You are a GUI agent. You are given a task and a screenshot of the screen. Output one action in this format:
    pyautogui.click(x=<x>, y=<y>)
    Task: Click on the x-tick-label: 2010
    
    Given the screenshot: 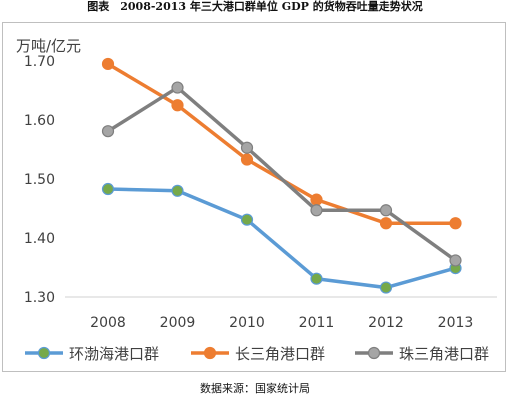 What is the action you would take?
    pyautogui.click(x=247, y=323)
    